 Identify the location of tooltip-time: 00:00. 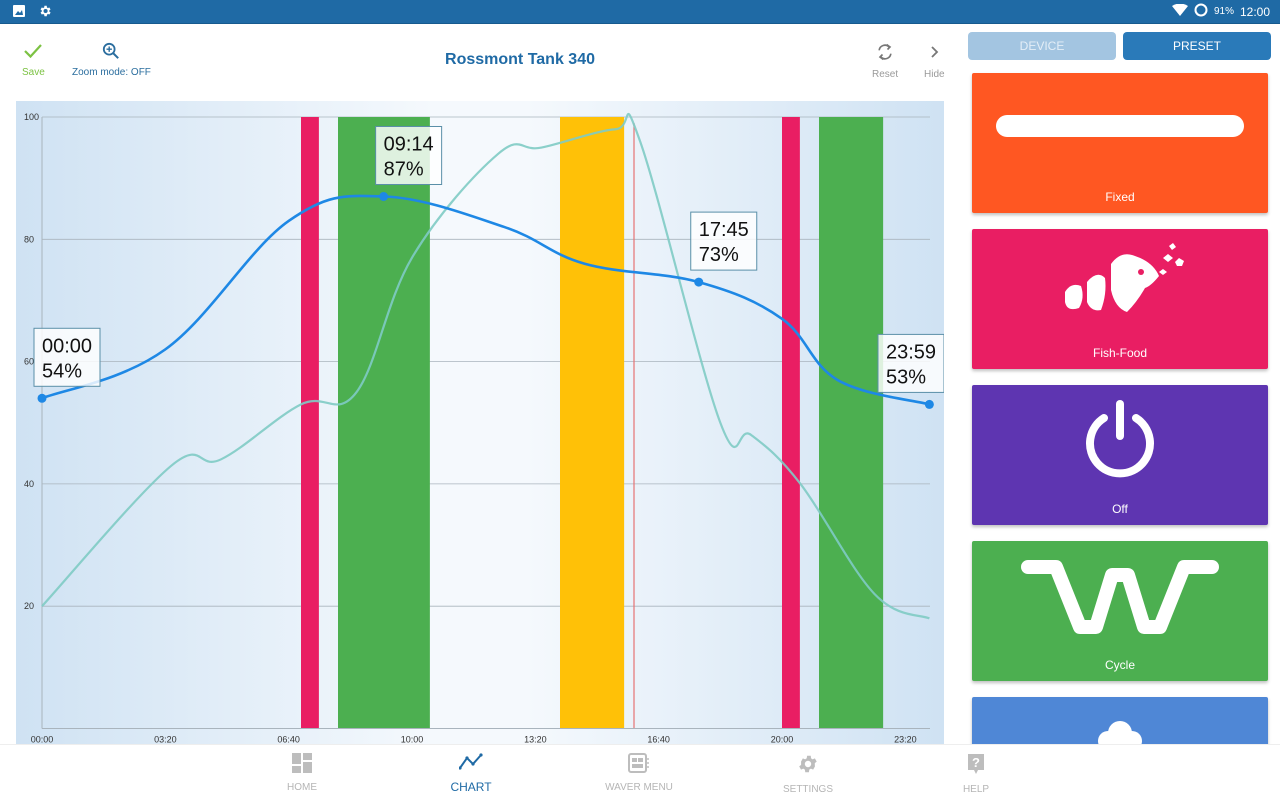
(67, 346).